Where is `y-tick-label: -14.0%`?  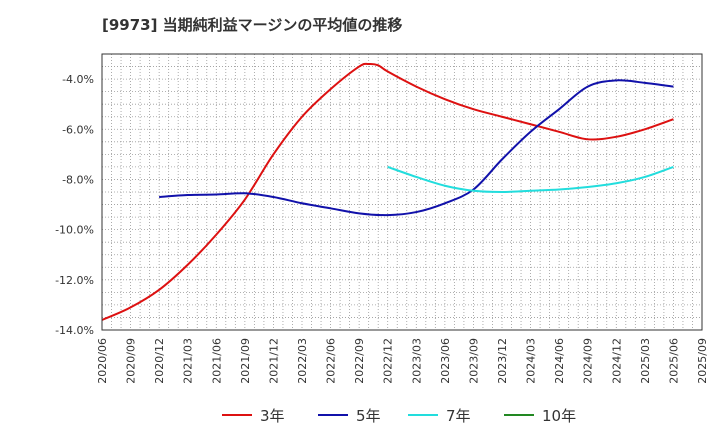 y-tick-label: -14.0% is located at coordinates (74, 330).